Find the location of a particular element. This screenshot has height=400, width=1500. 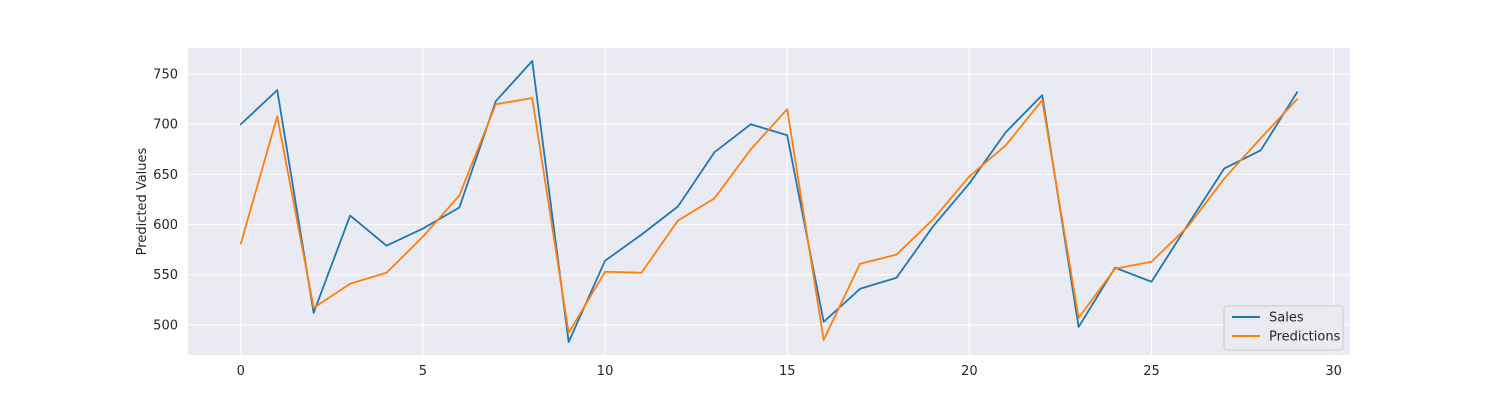

x-tick-label: 10 is located at coordinates (605, 371).